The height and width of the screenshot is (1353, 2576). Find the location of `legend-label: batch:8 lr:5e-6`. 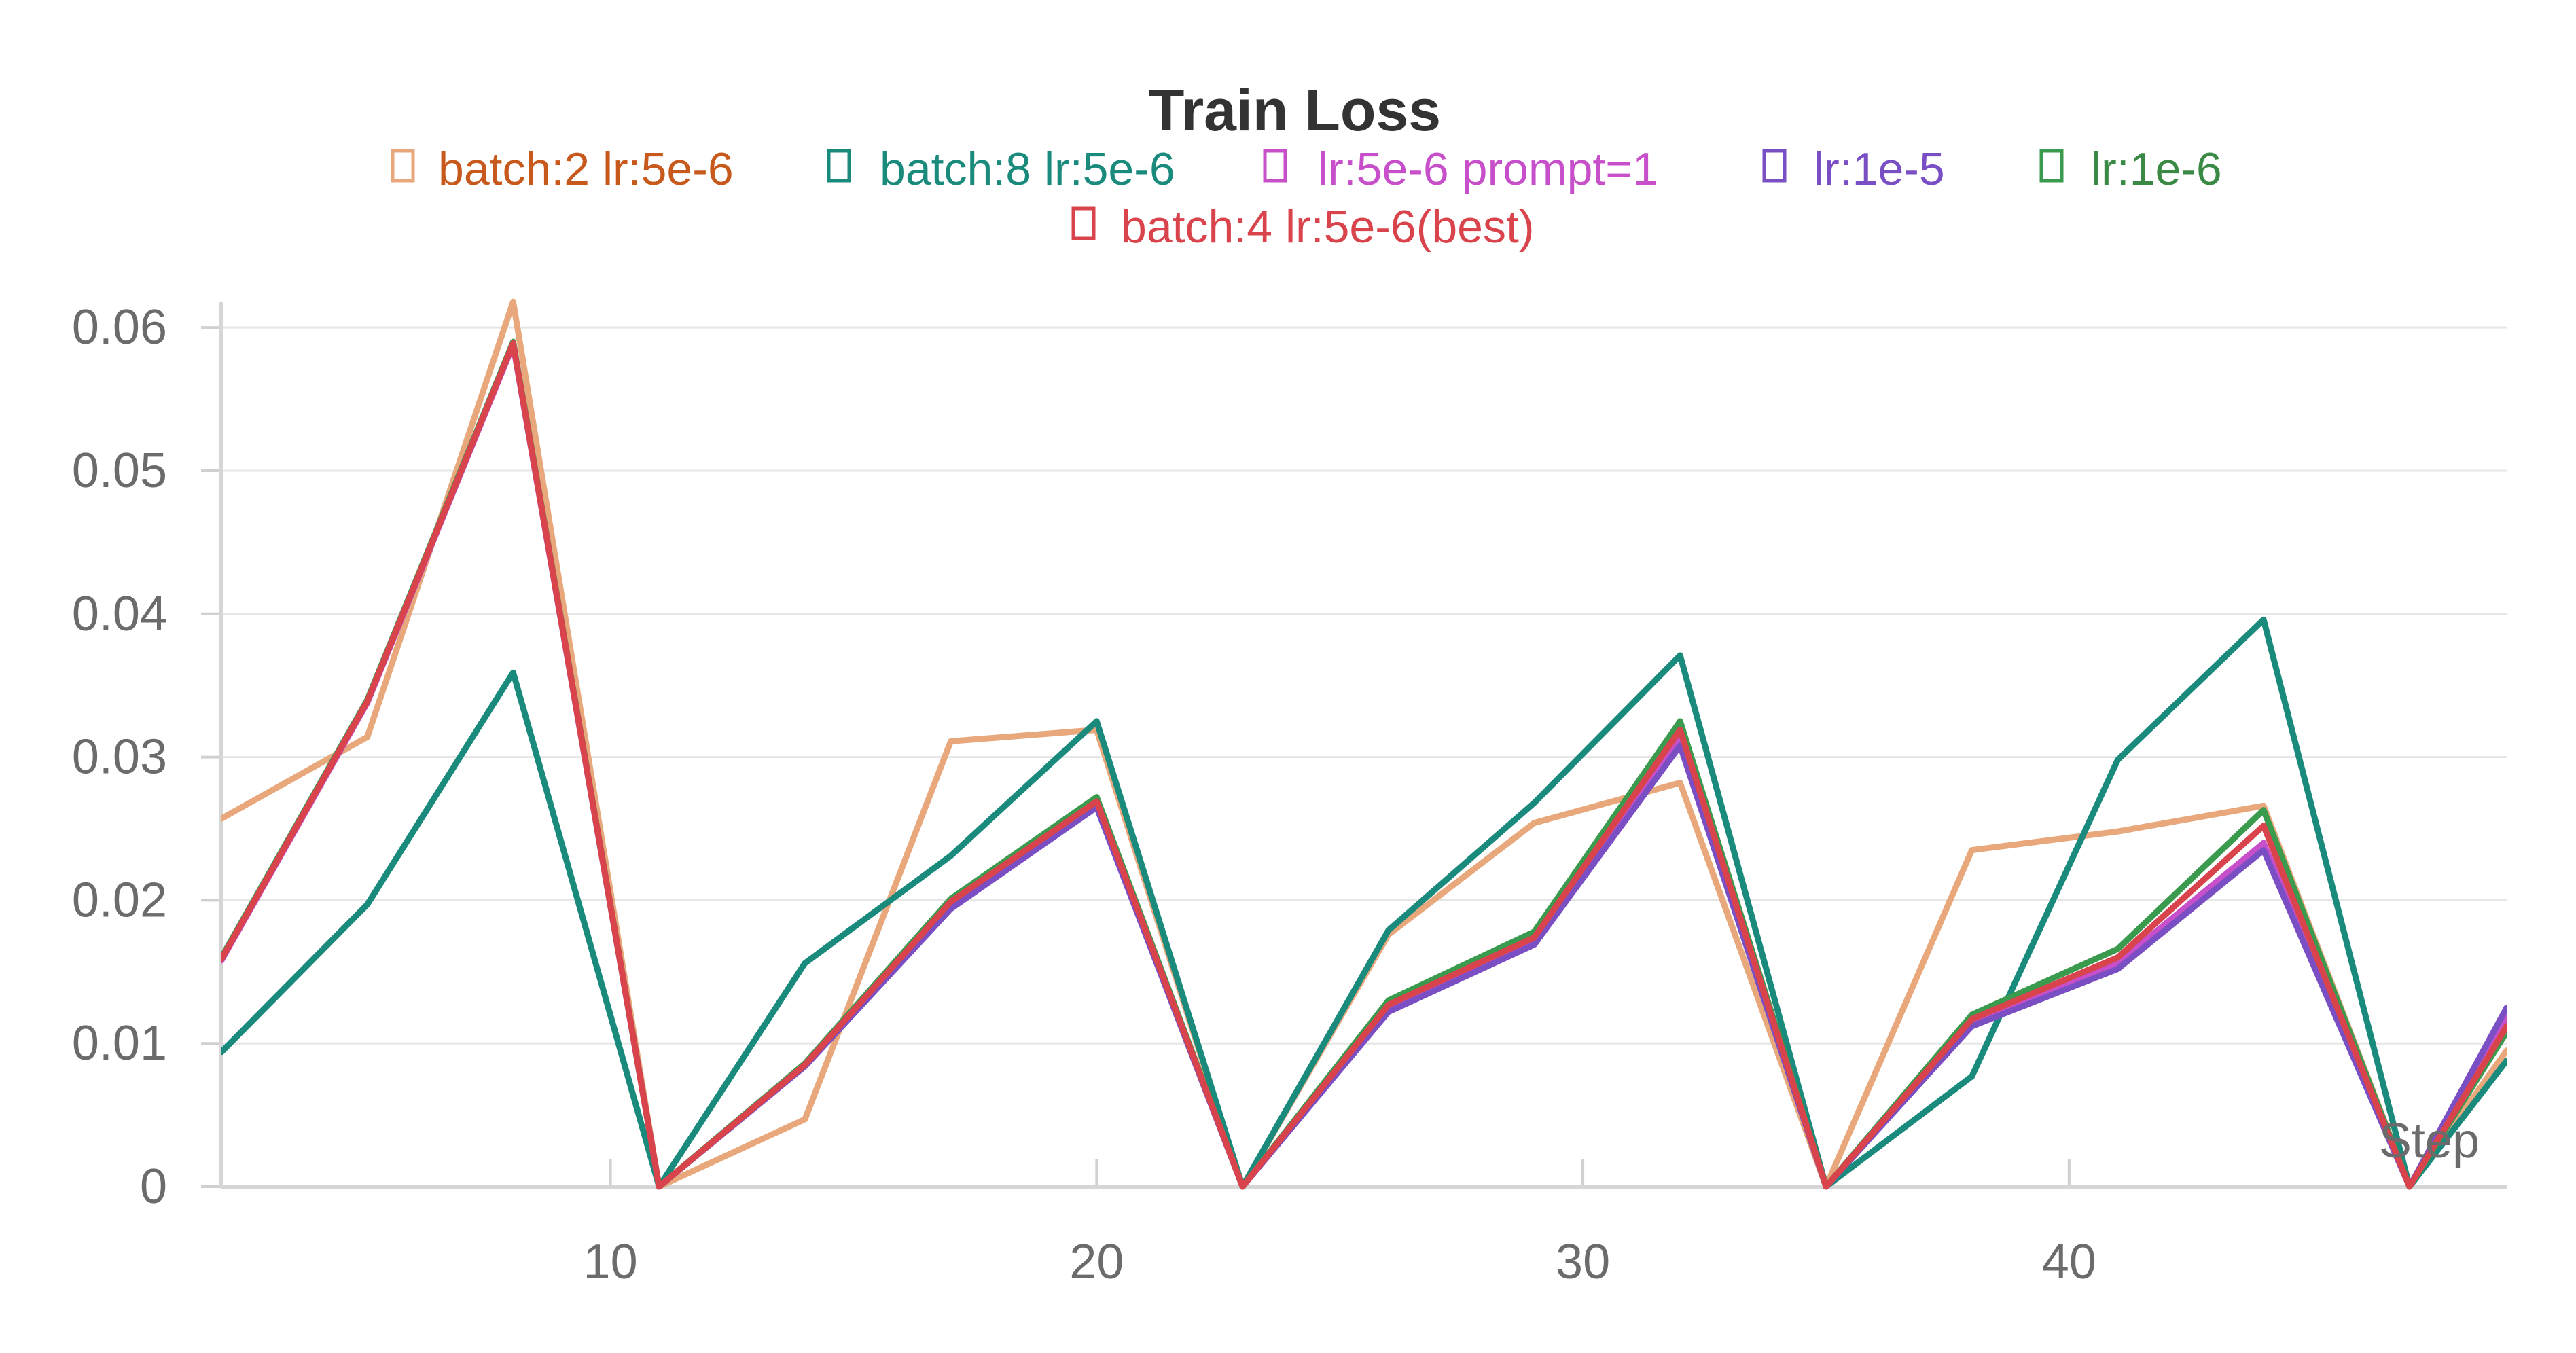

legend-label: batch:8 lr:5e-6 is located at coordinates (1027, 169).